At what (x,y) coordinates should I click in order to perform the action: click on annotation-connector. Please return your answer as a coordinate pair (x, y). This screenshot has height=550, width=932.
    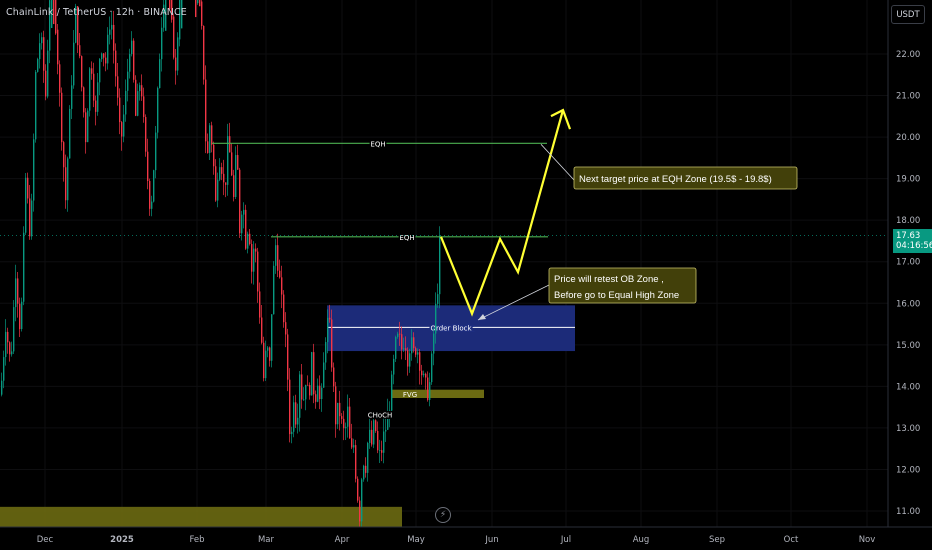
    Looking at the image, I should click on (513, 302).